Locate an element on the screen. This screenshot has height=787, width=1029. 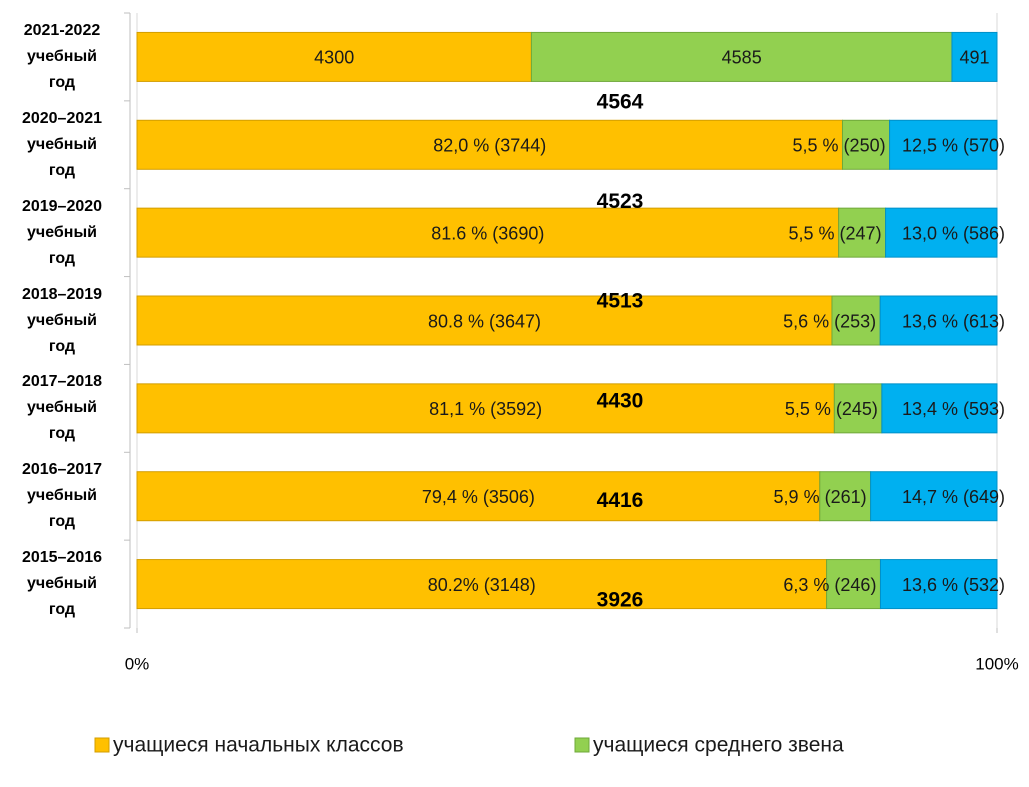
total-label: 4416 is located at coordinates (620, 500).